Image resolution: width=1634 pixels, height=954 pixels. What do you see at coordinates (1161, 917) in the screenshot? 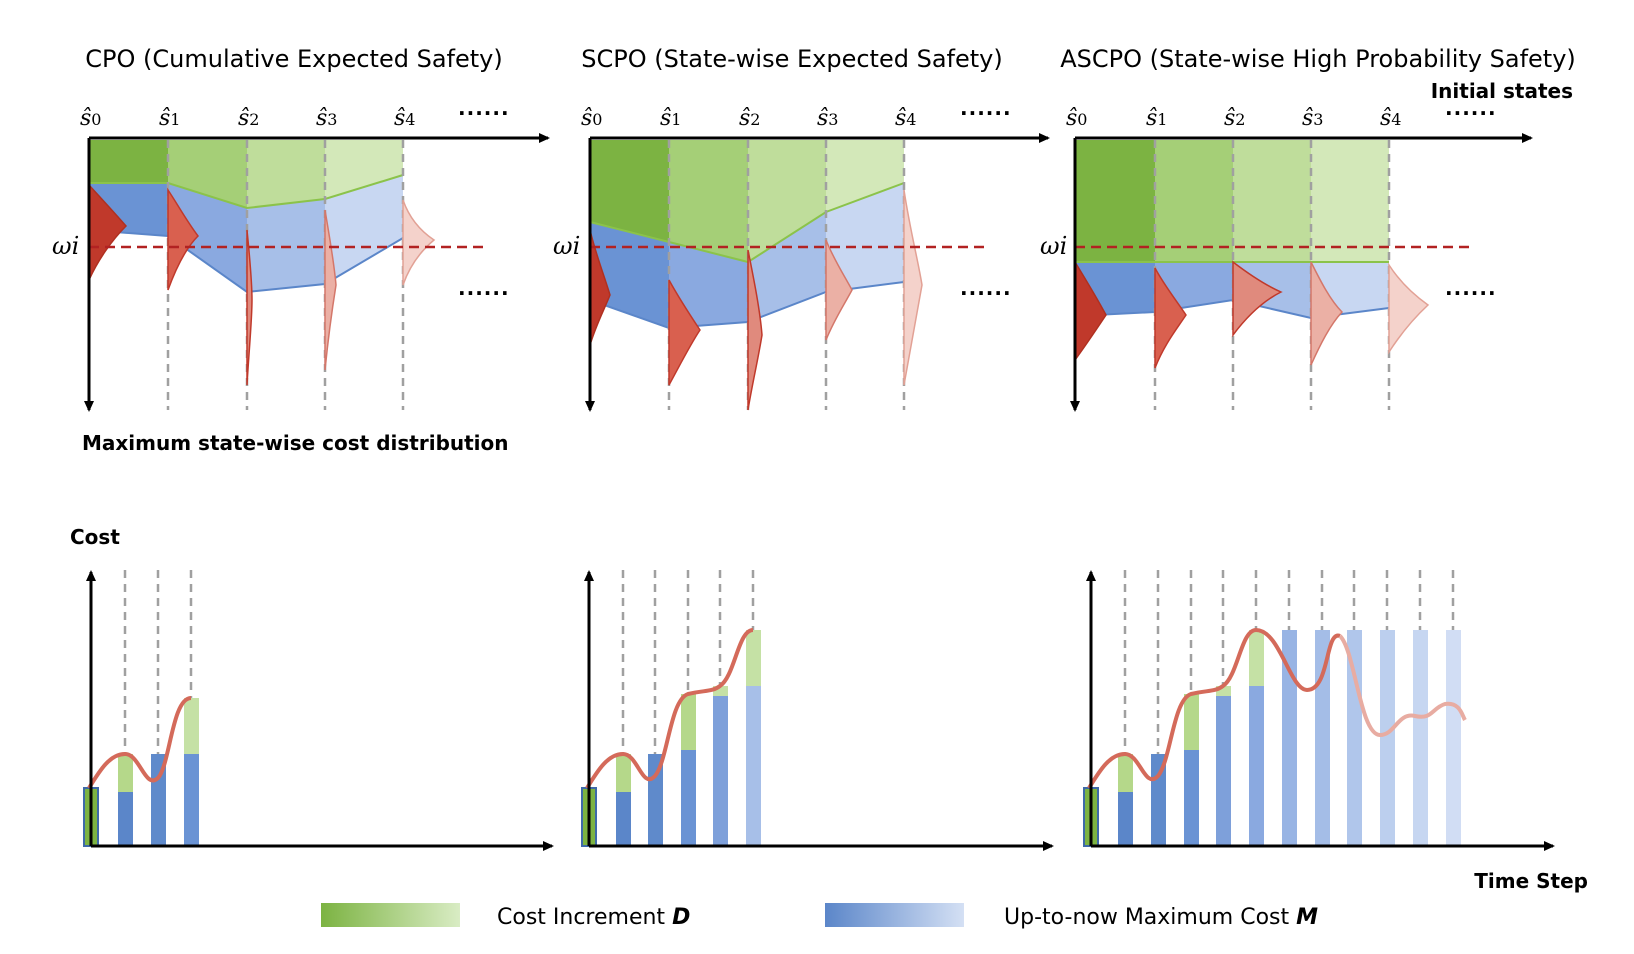
I see `legend-maxcost-label: Up-to-now Maximum Cost M` at bounding box center [1161, 917].